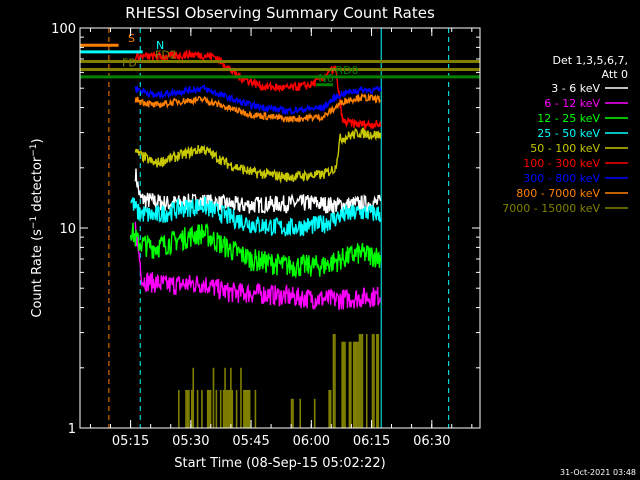 This screenshot has width=640, height=480. Describe the element at coordinates (160, 45) in the screenshot. I see `flag-label-n: N` at that location.